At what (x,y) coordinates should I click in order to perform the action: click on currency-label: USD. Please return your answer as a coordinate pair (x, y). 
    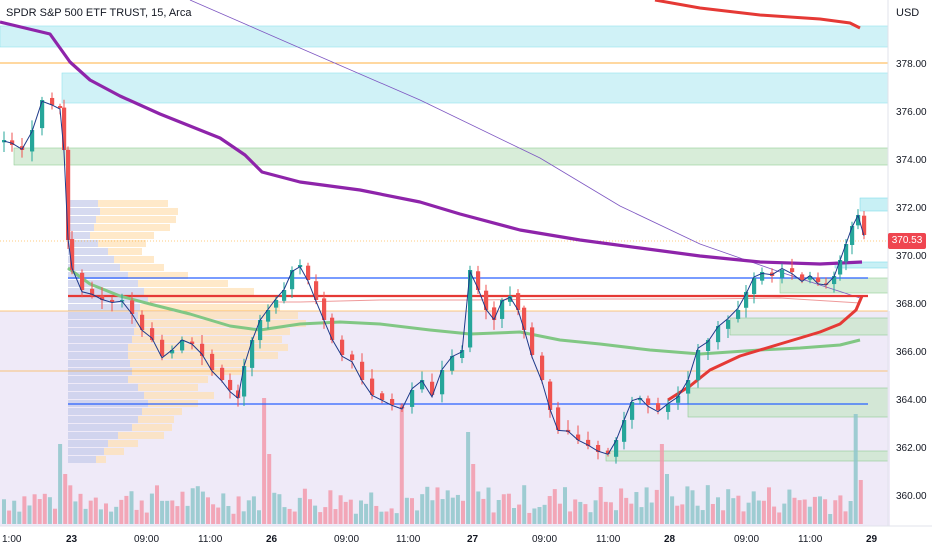
    Looking at the image, I should click on (908, 13).